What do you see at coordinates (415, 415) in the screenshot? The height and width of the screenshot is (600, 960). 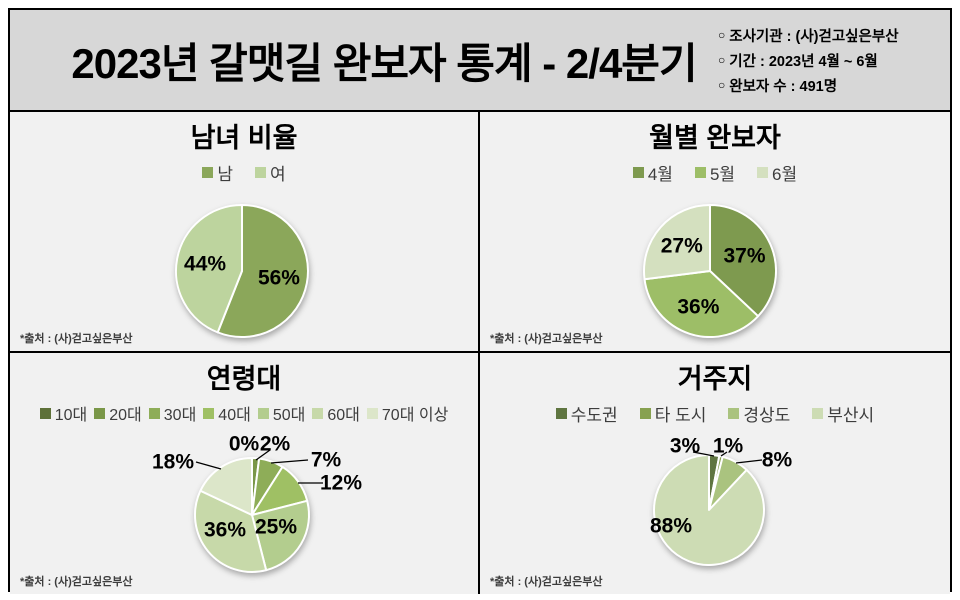 I see `legend-label: 70대 이상` at bounding box center [415, 415].